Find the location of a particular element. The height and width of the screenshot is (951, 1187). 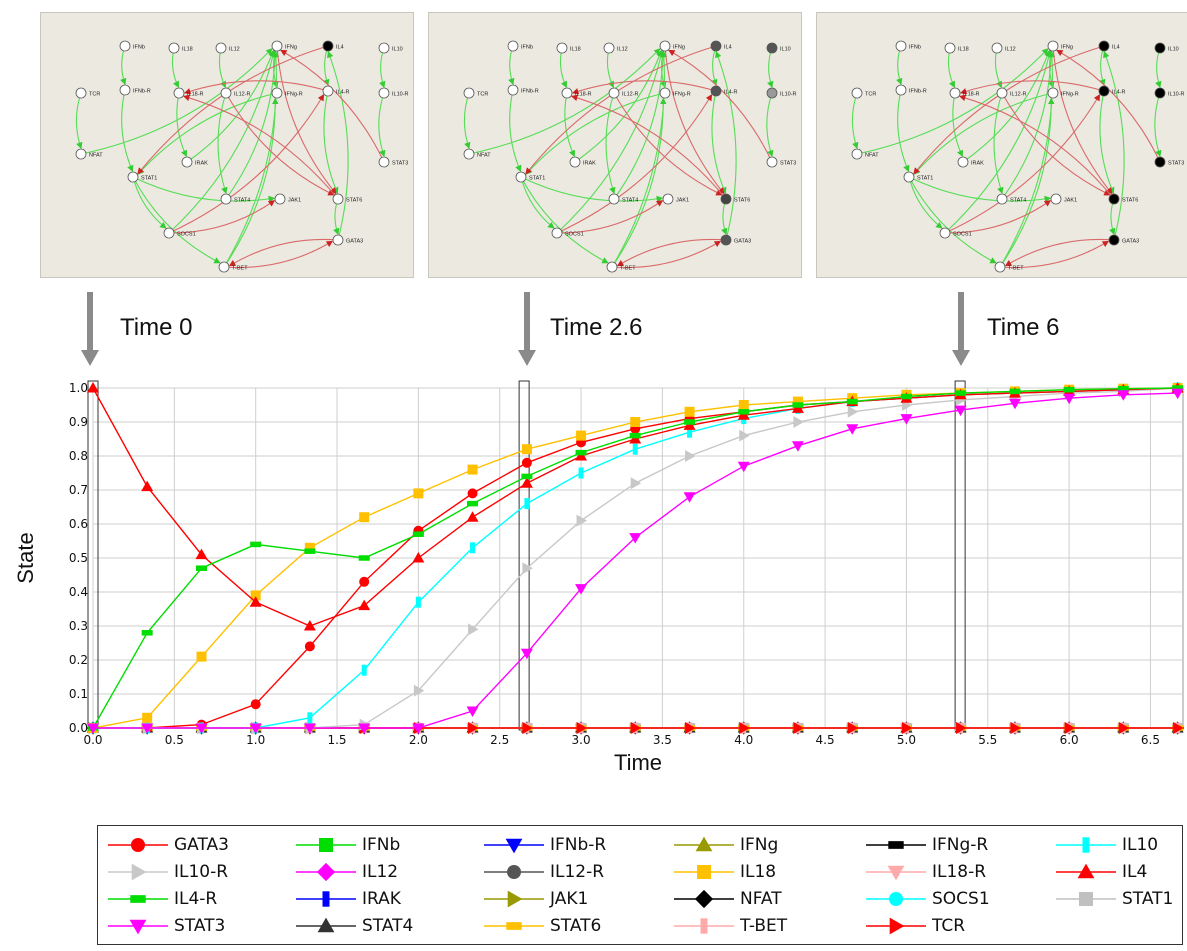

arrow-head-t6 is located at coordinates (961, 358).